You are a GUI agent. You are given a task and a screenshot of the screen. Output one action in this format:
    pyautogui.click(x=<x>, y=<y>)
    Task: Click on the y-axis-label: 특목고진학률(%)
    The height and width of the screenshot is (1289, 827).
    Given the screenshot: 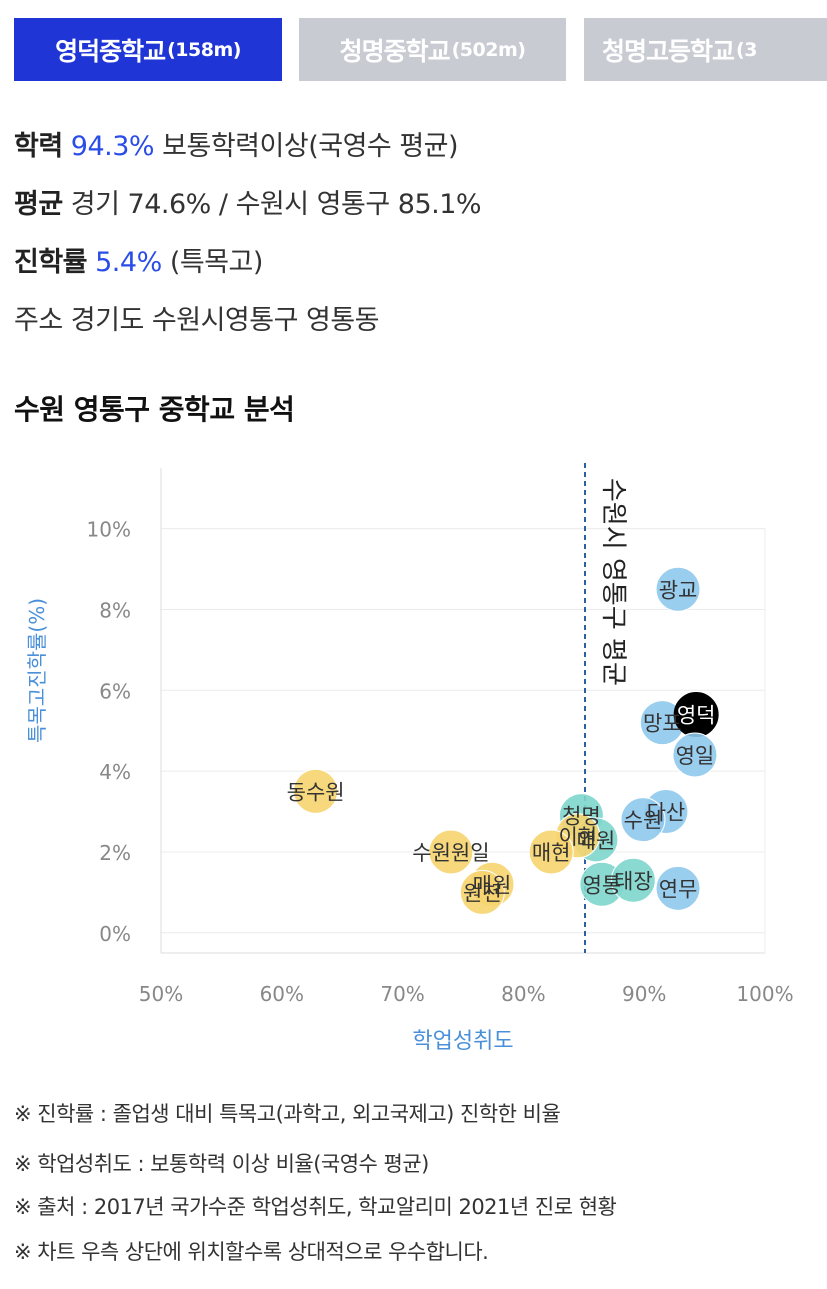 What is the action you would take?
    pyautogui.click(x=37, y=670)
    